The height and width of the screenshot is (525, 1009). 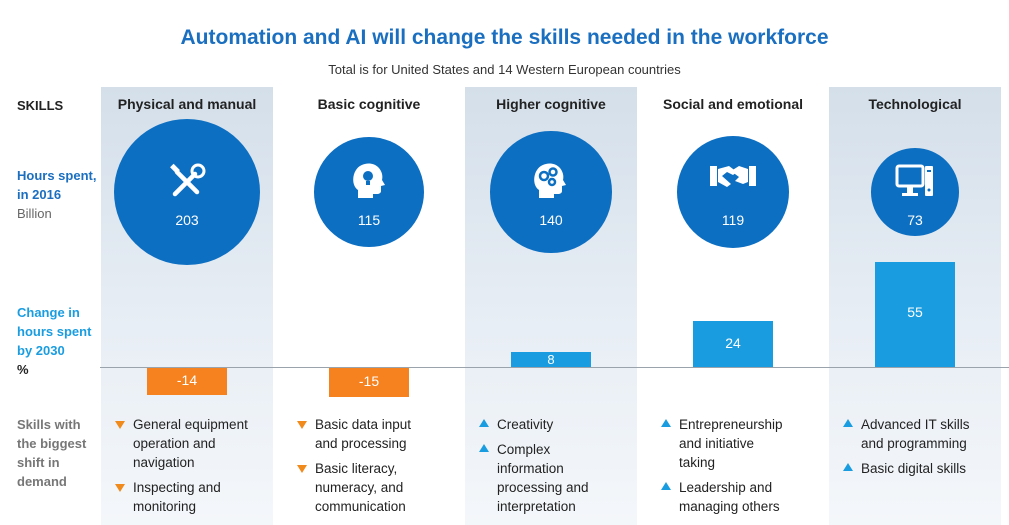 What do you see at coordinates (363, 434) in the screenshot?
I see `skill-shift-text: Basic data input and processing` at bounding box center [363, 434].